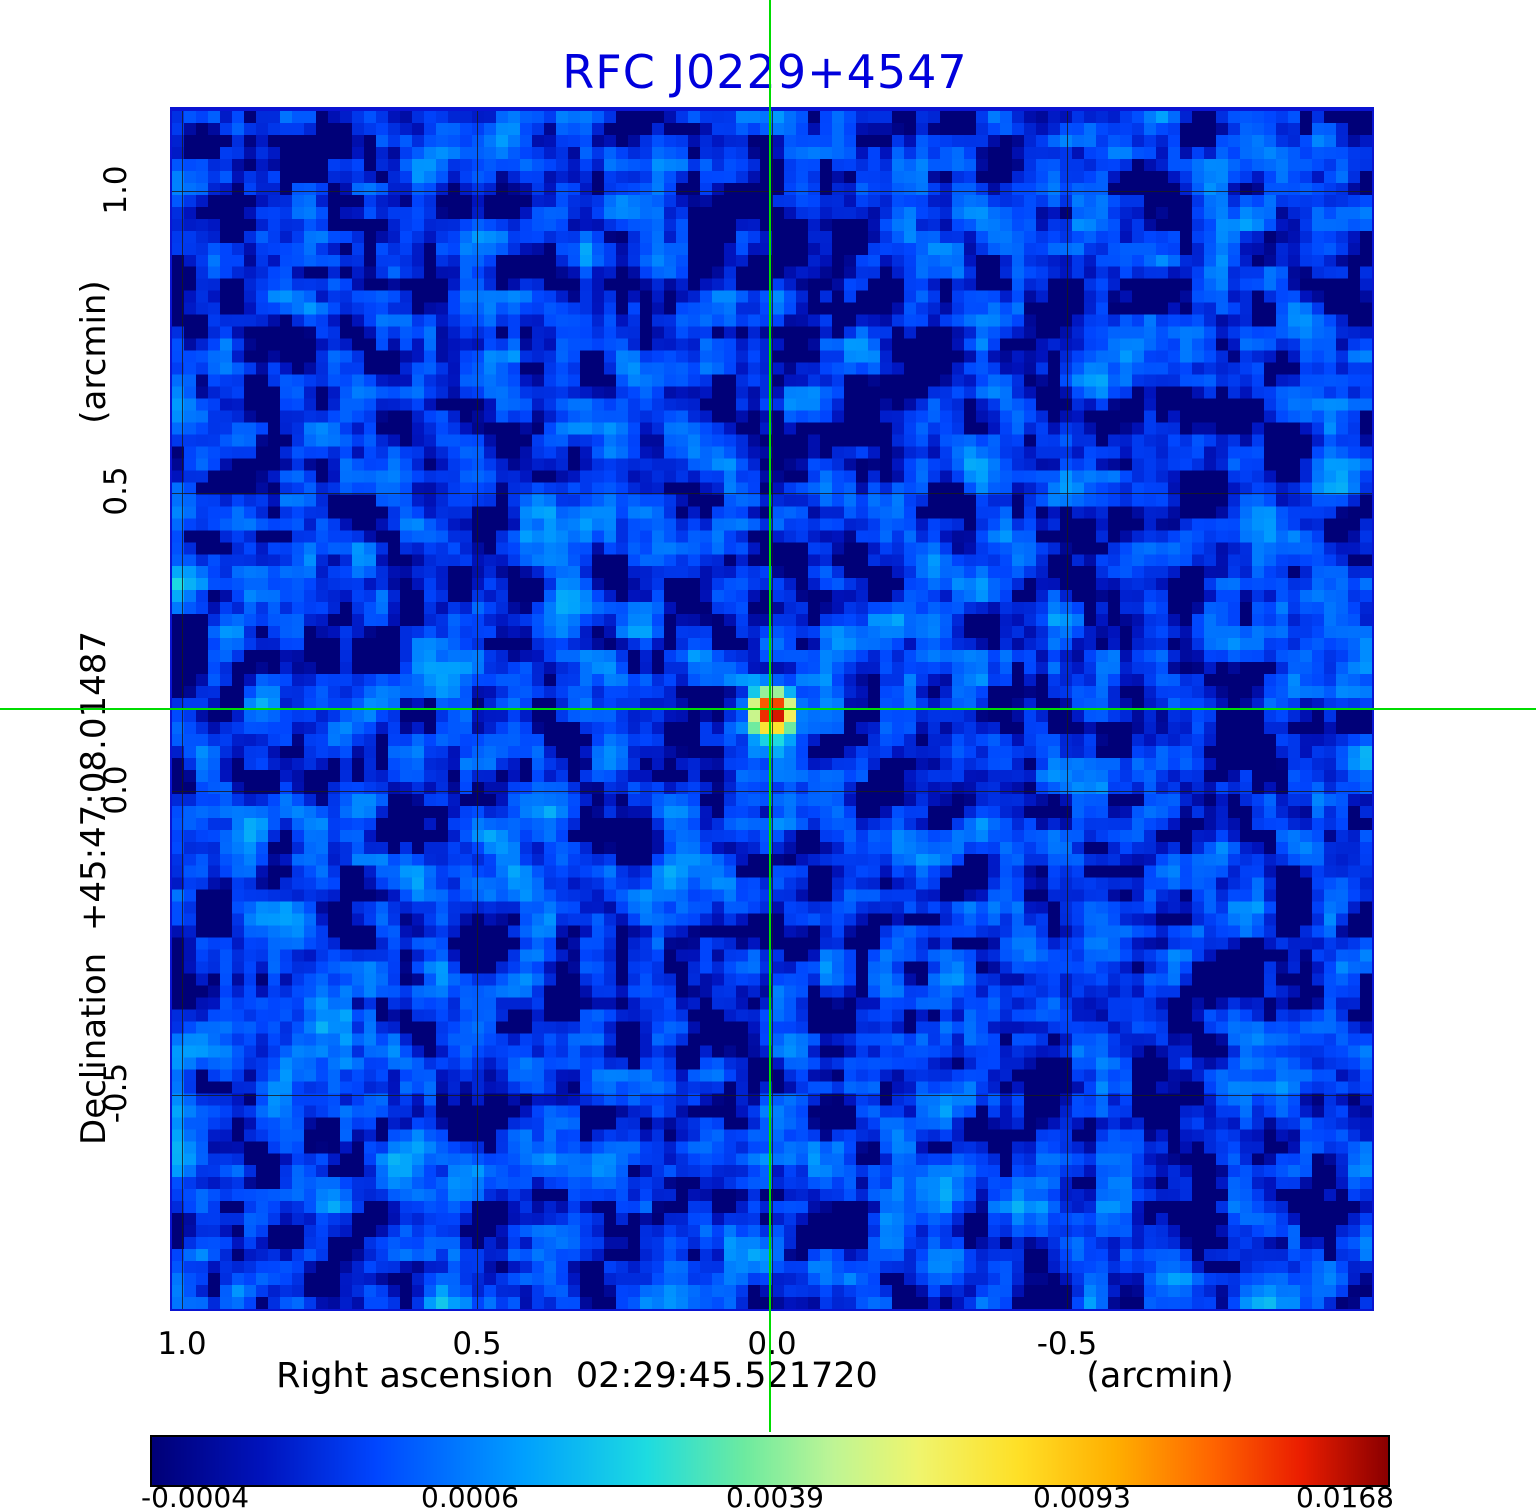  I want to click on y-tick-label: 1.0, so click(116, 190).